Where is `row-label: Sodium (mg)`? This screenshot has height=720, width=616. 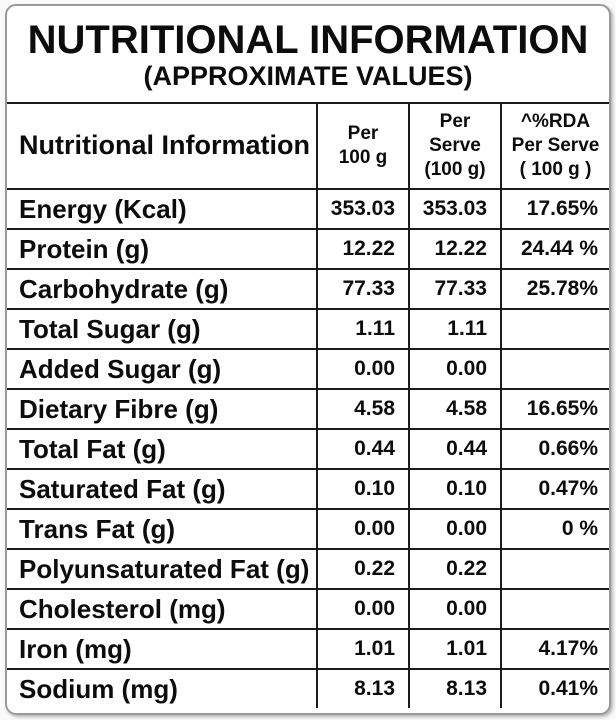
row-label: Sodium (mg) is located at coordinates (162, 688).